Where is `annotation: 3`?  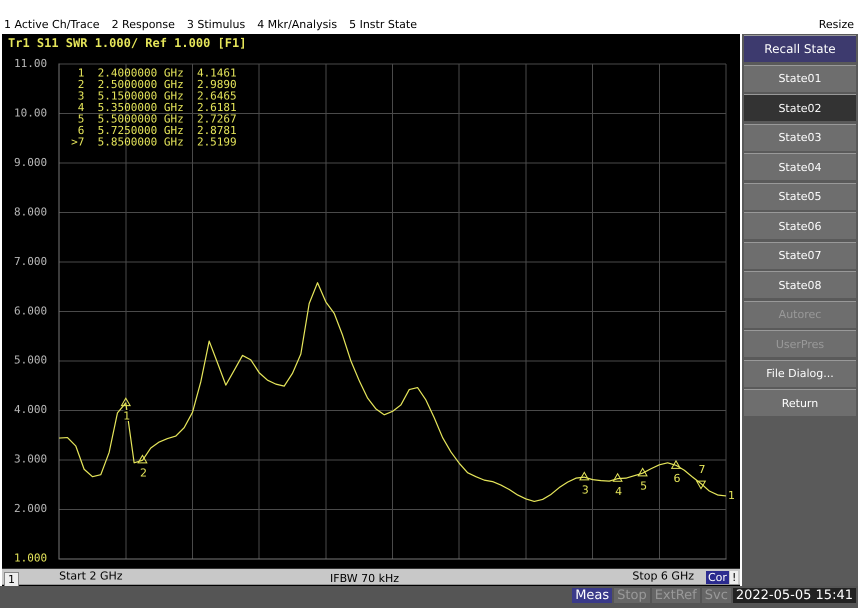 annotation: 3 is located at coordinates (585, 490).